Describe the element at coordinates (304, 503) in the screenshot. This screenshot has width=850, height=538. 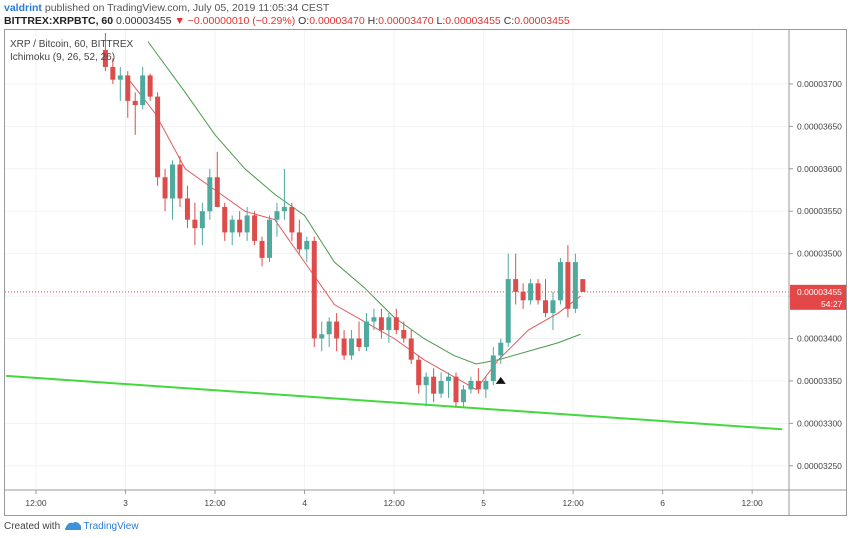
I see `time-tick-label: 4` at that location.